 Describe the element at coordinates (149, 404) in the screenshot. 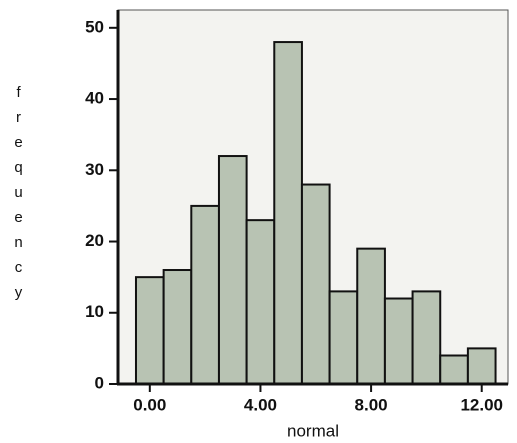

I see `x-tick-label: 0.00` at that location.